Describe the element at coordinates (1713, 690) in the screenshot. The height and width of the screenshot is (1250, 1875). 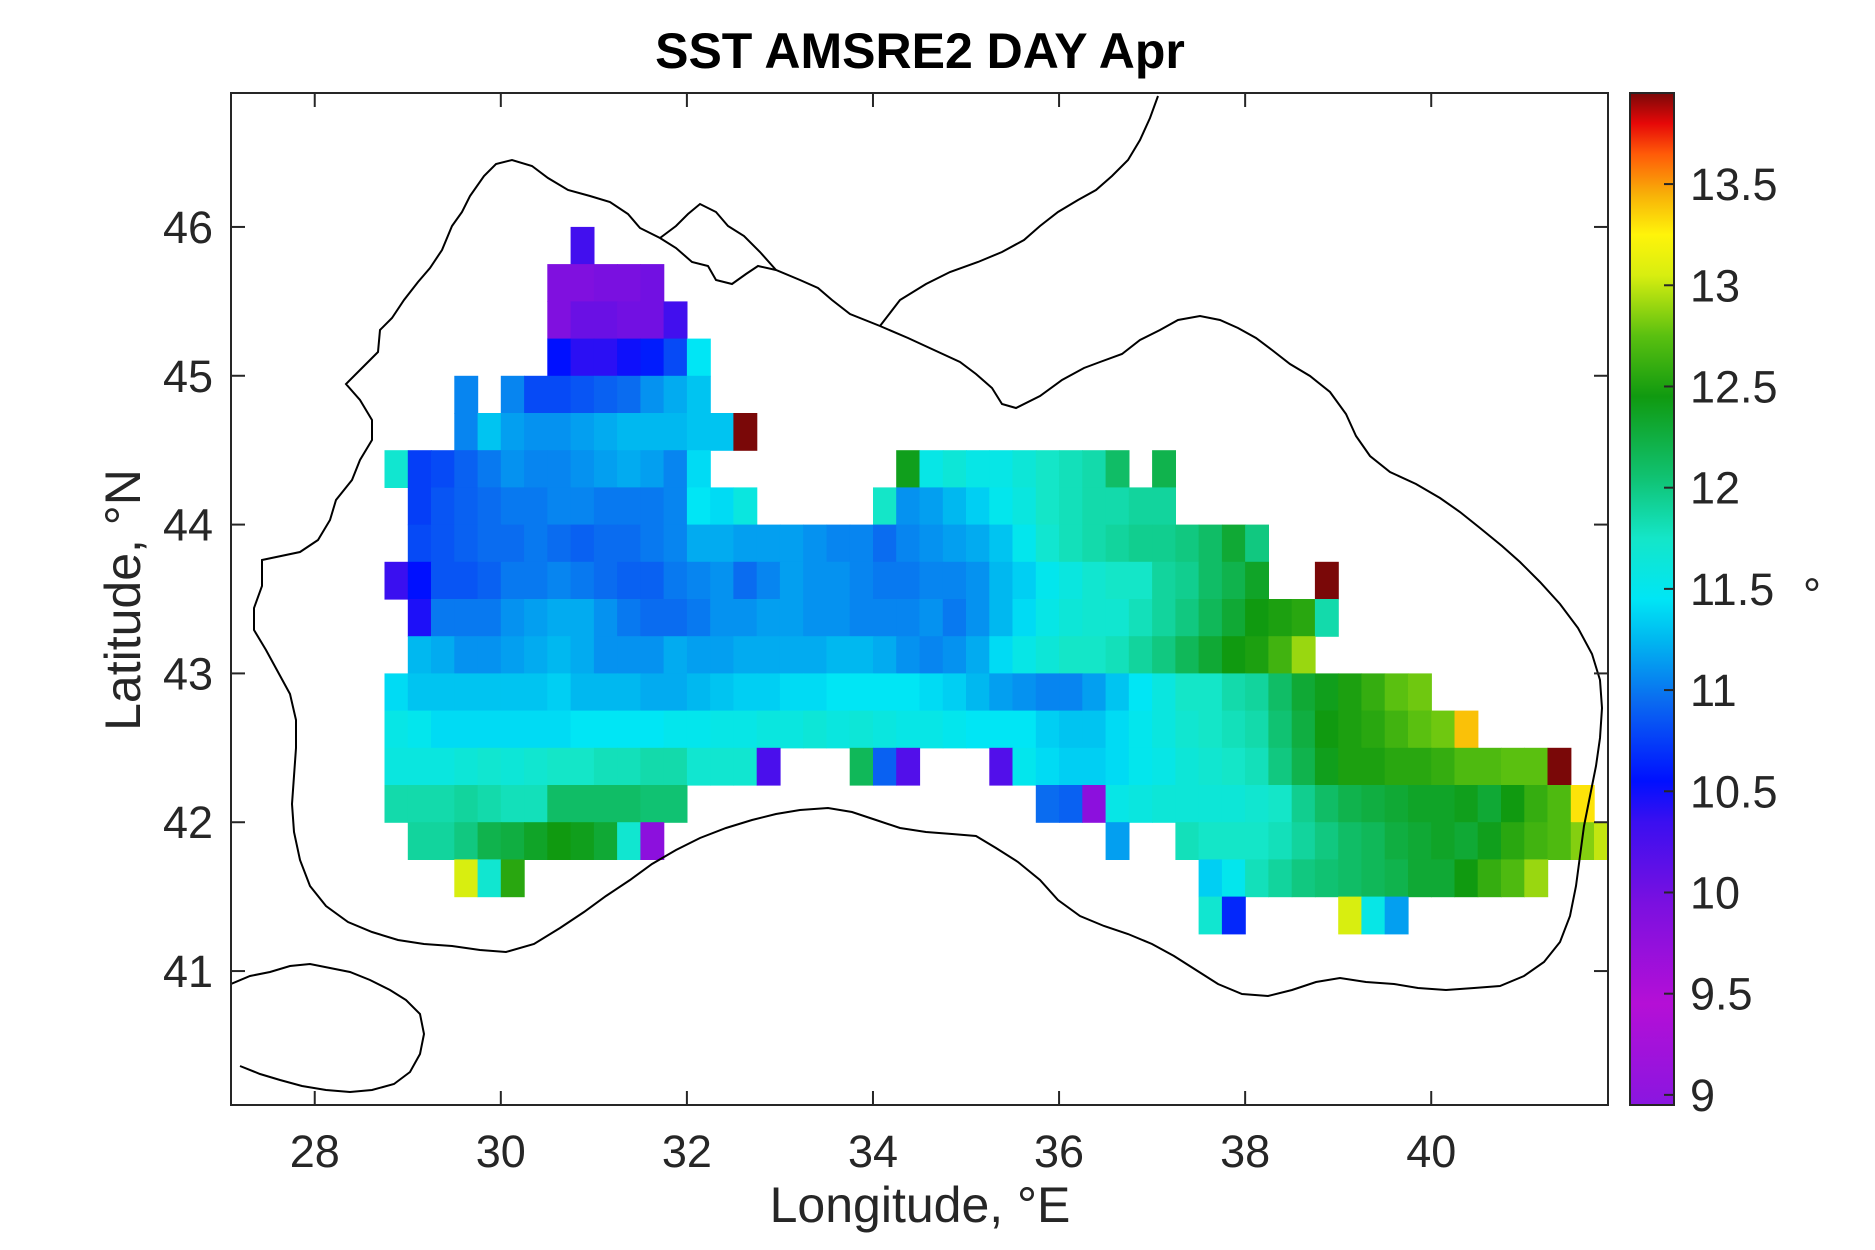
I see `colorbar-tick-label: 11` at that location.